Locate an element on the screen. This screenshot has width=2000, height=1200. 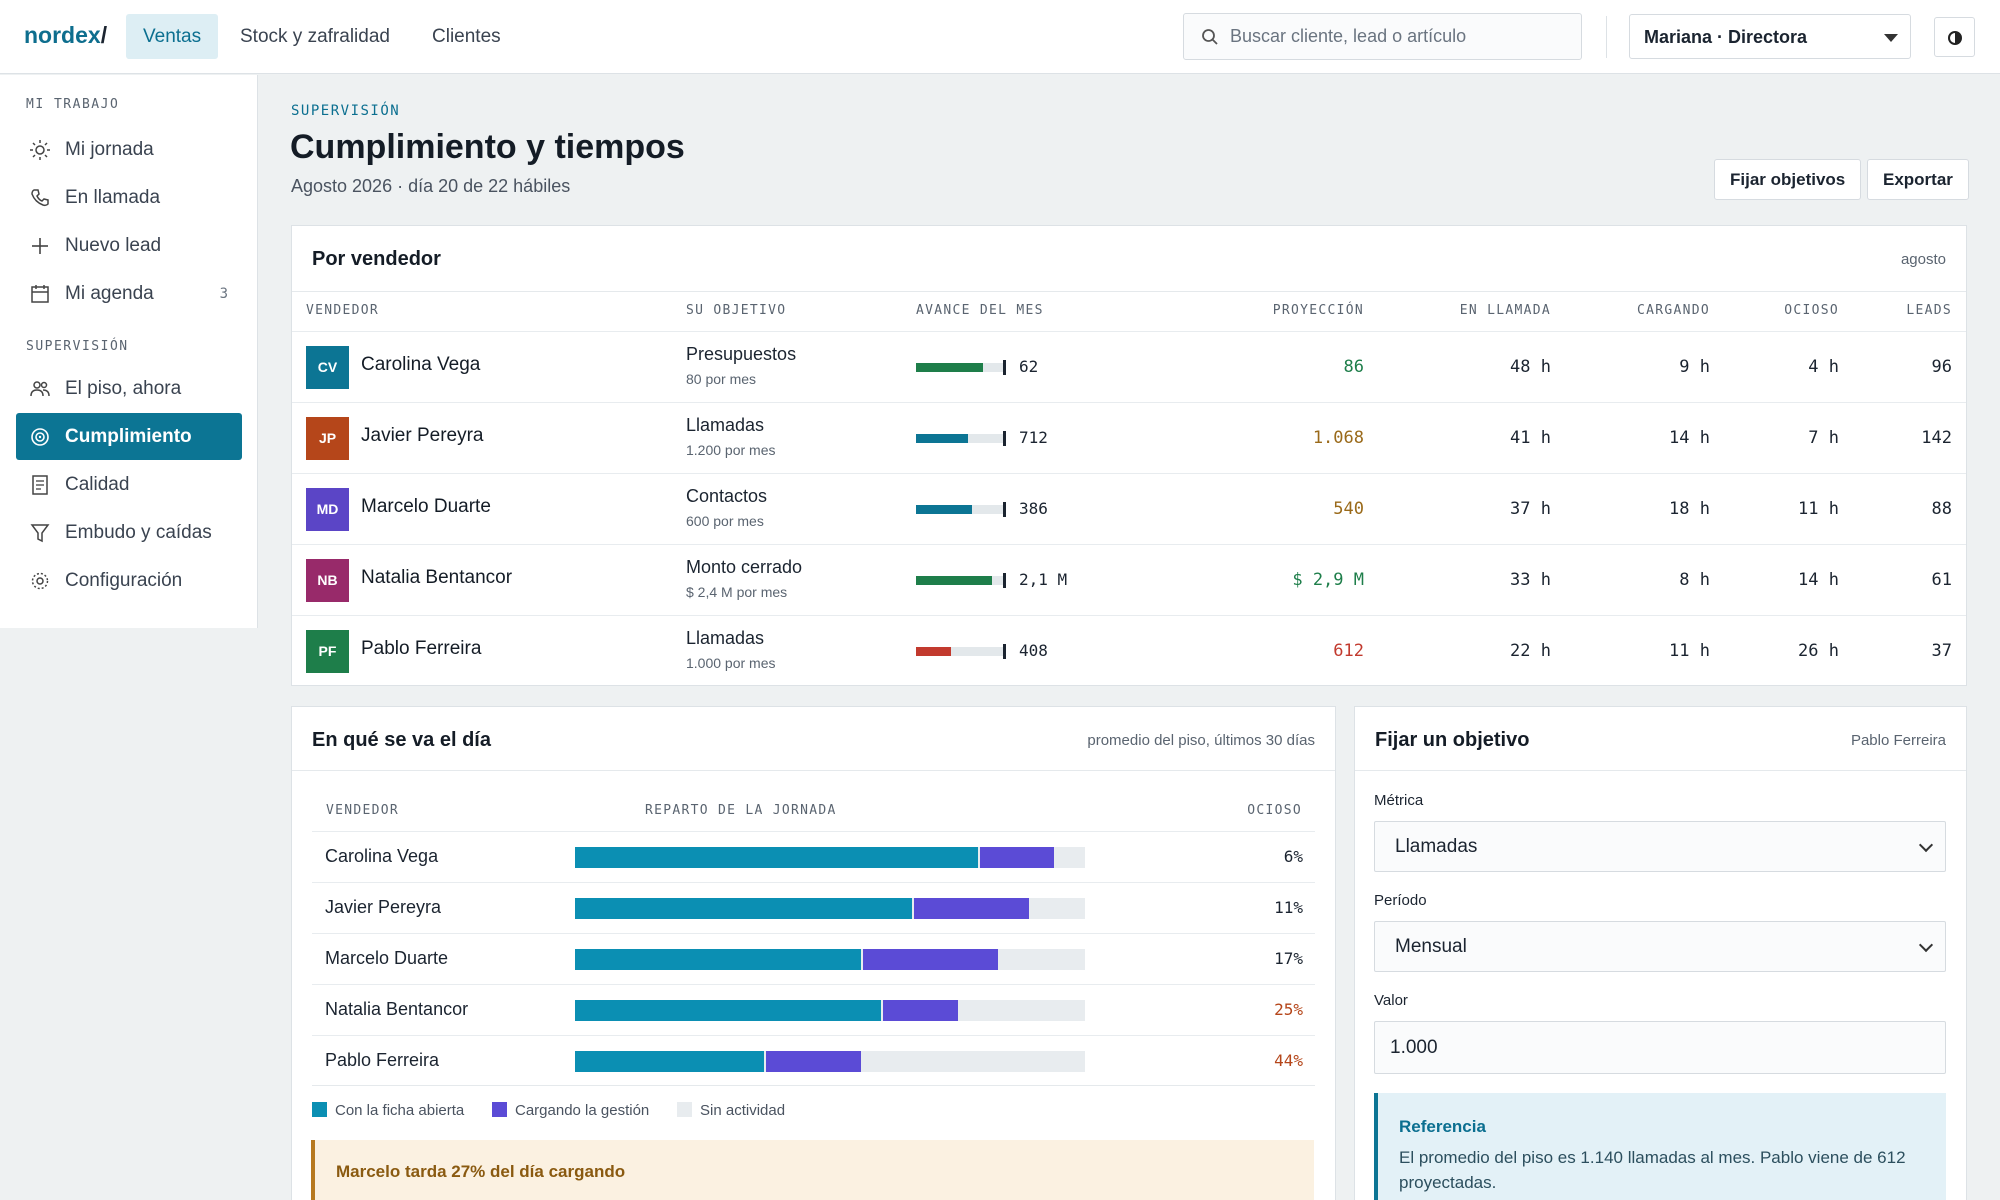
vendor-name: Pablo Ferreira is located at coordinates (421, 648).